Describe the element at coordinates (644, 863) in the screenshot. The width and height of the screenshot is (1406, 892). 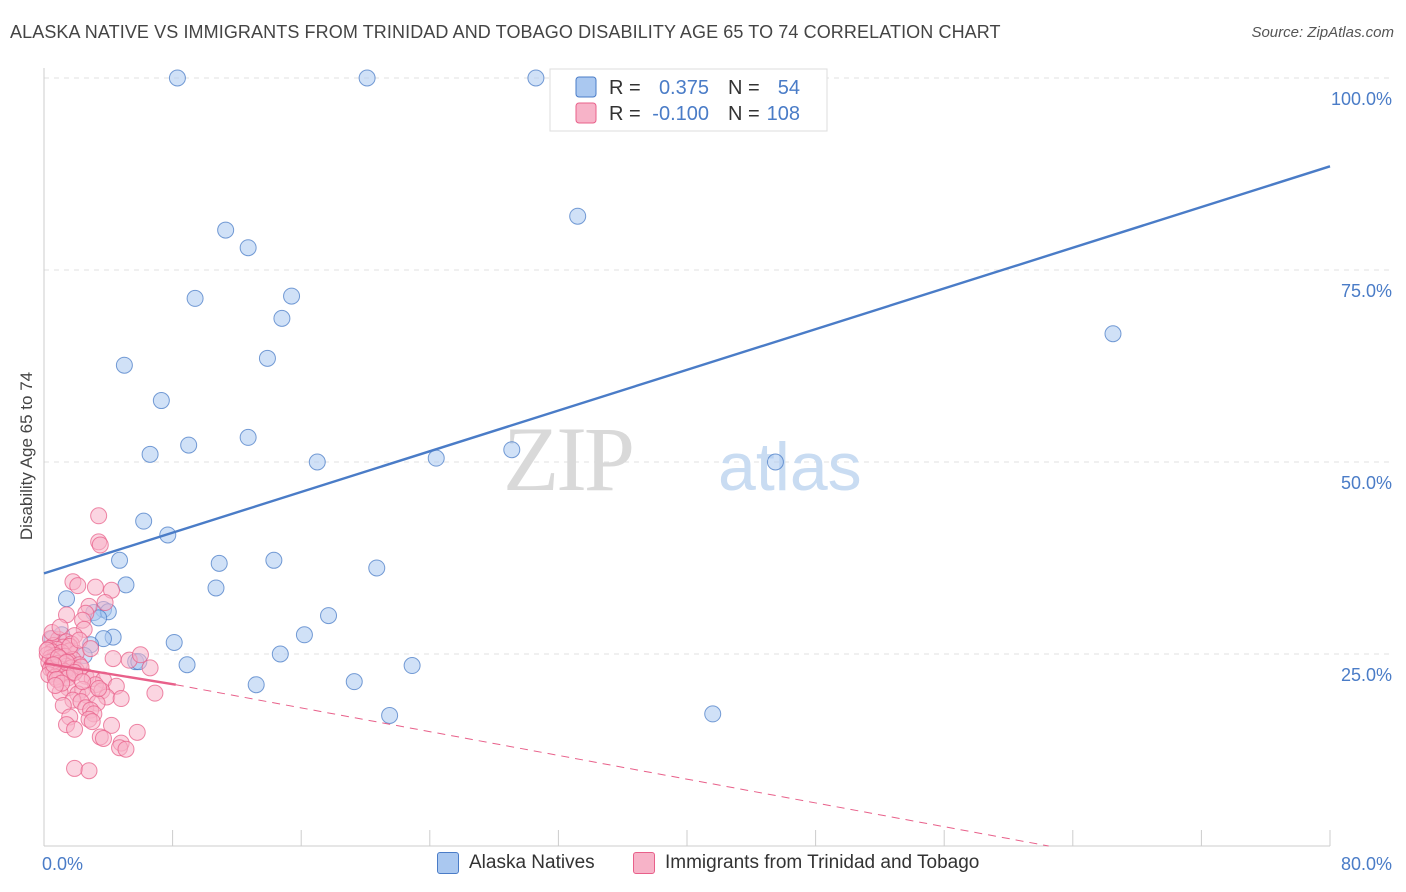
I see `bottom-legend-swatch-trinidad` at that location.